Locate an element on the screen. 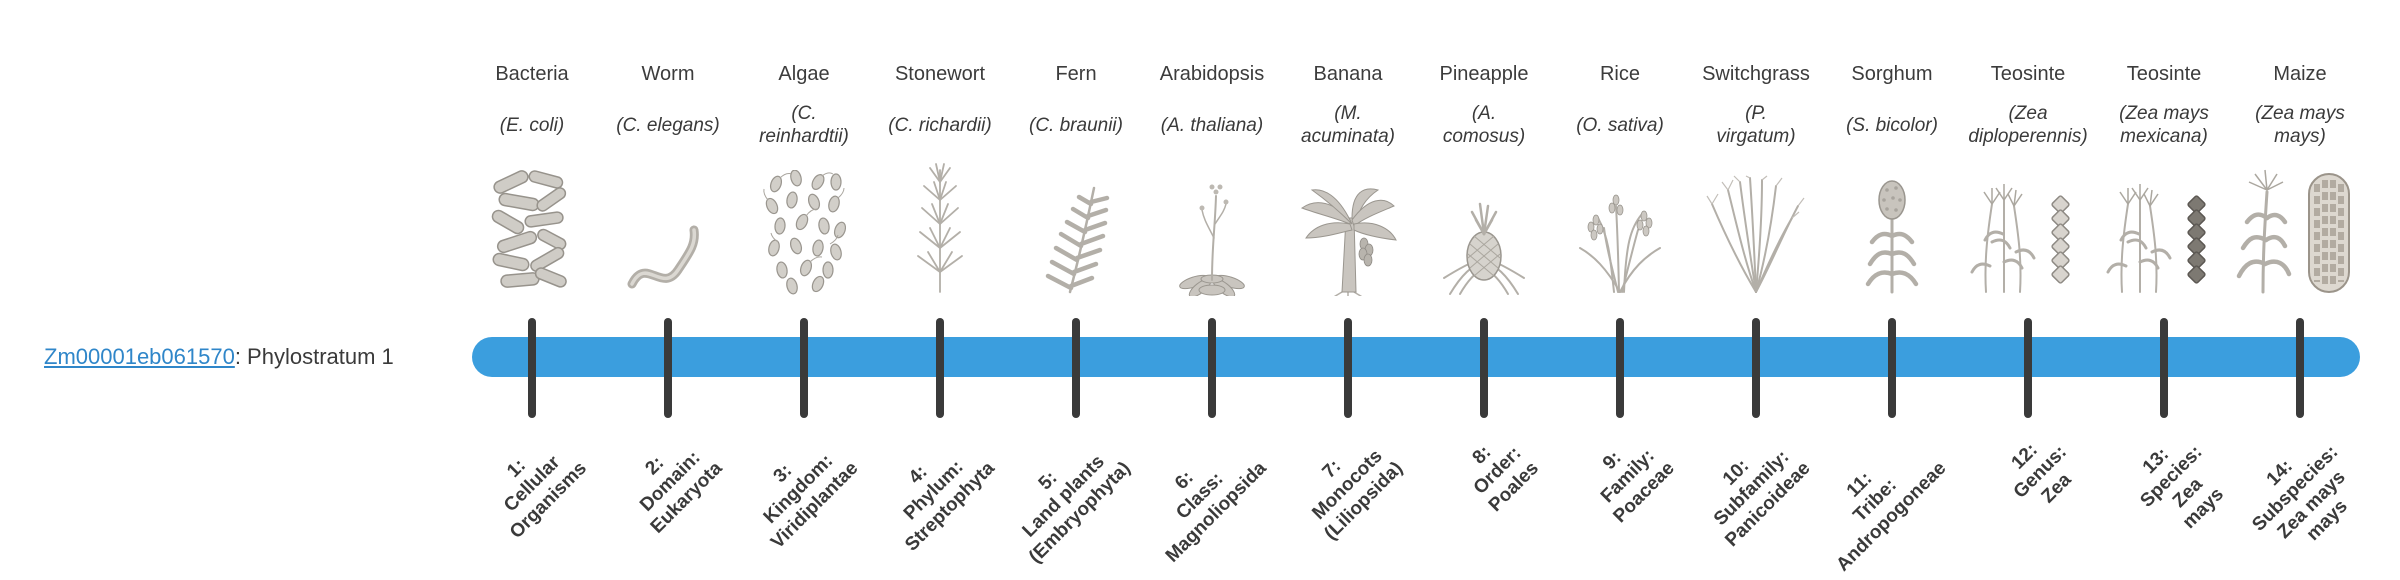 Image resolution: width=2400 pixels, height=580 pixels. organism-scientific-name: (S. bicolor) is located at coordinates (1892, 125).